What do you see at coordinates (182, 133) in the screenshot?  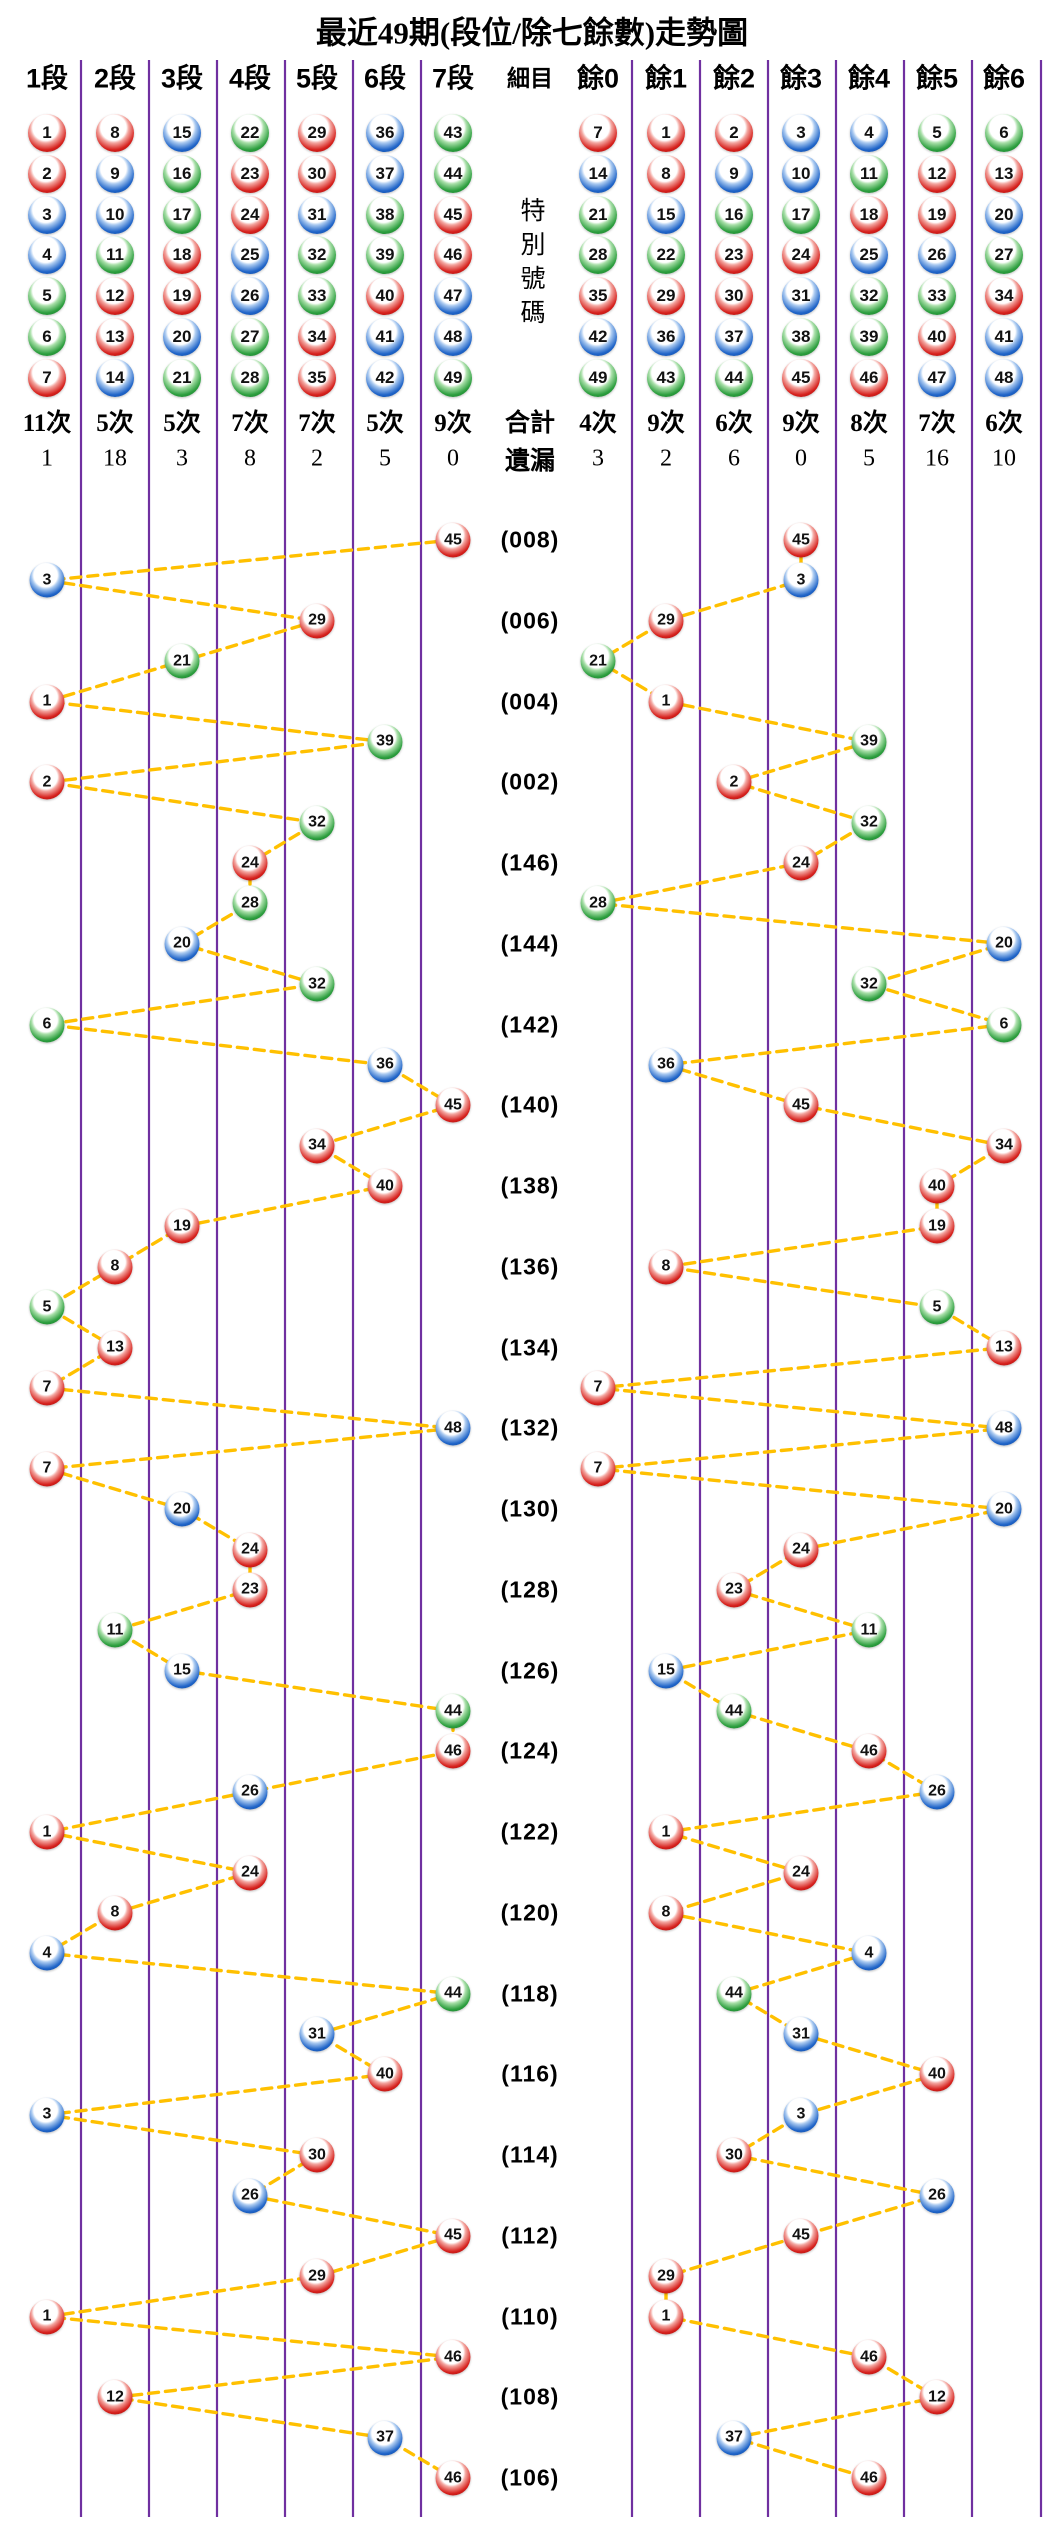 I see `legend-ball-15: 15` at bounding box center [182, 133].